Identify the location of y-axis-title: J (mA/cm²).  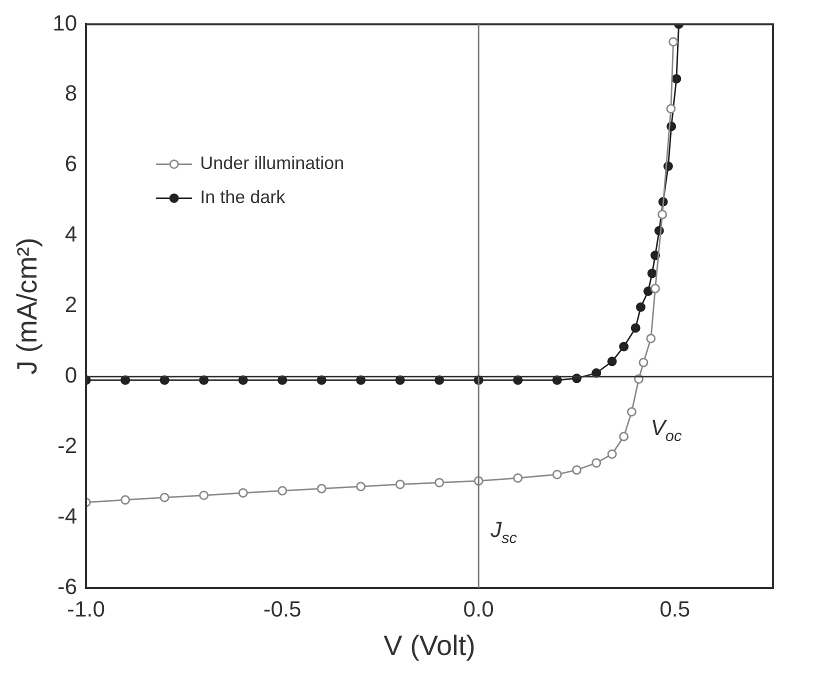
(27, 306).